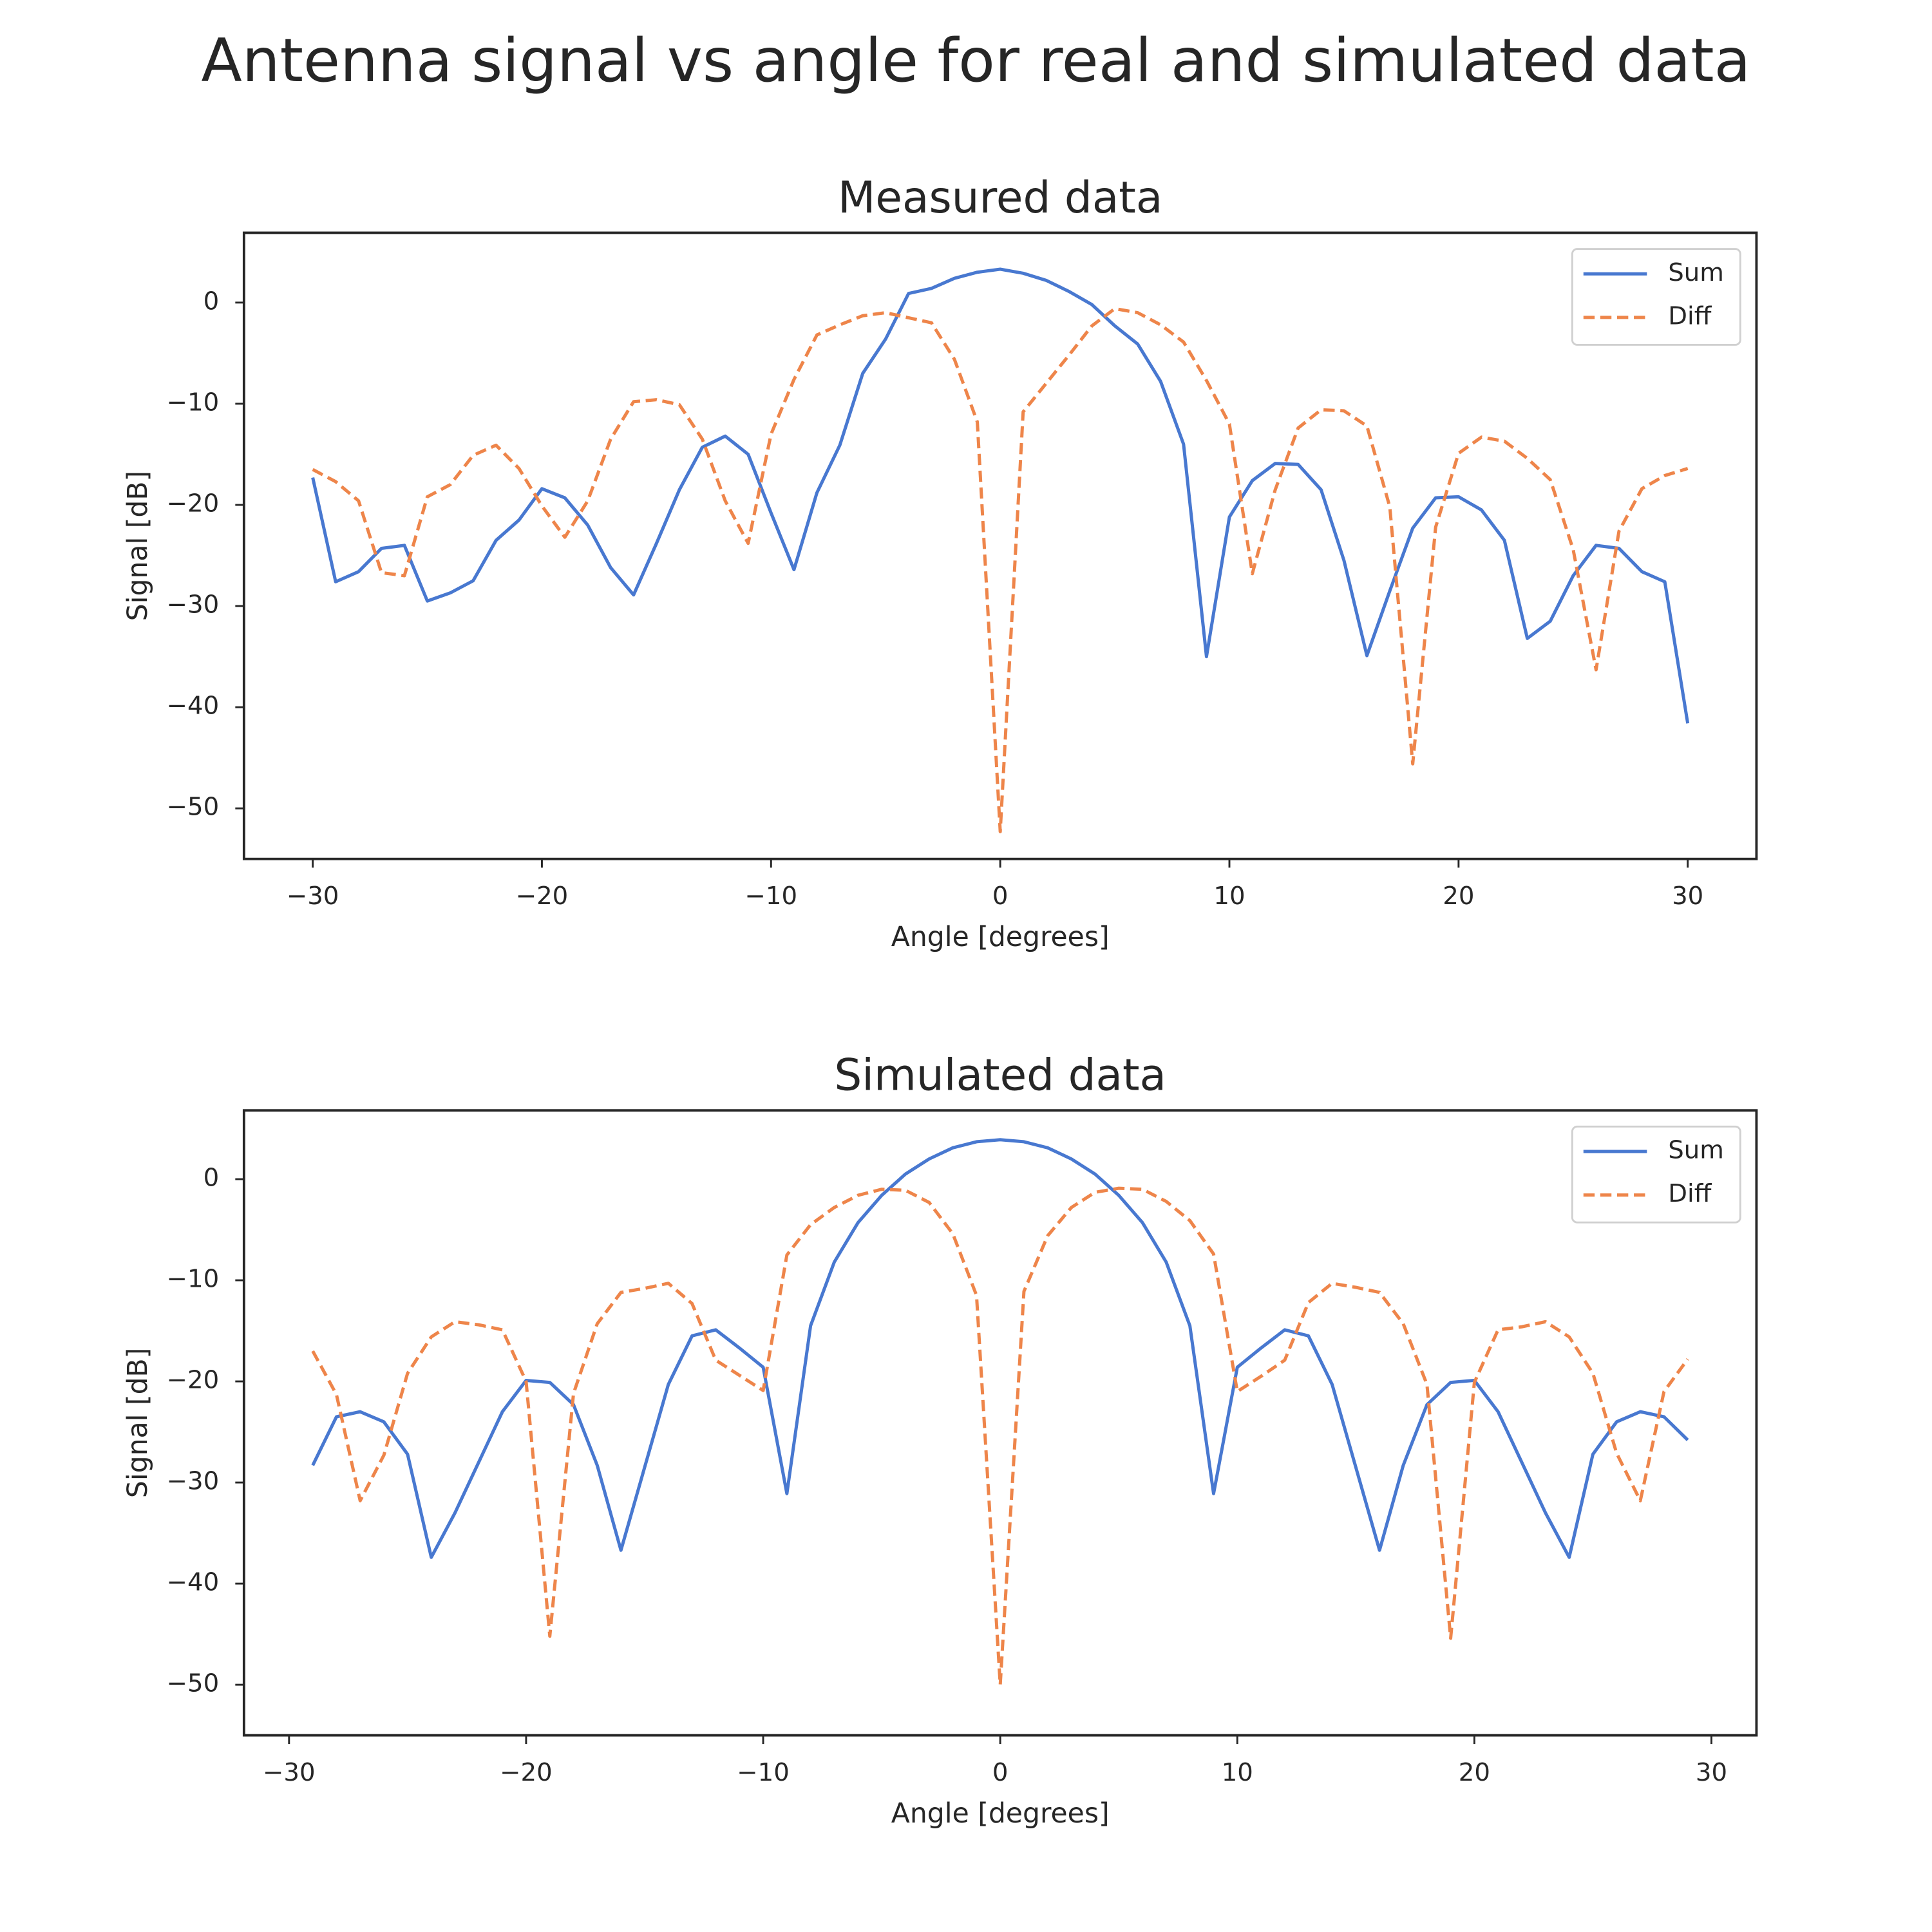 The image size is (1932, 1932). I want to click on axes-title: Measured data, so click(1000, 198).